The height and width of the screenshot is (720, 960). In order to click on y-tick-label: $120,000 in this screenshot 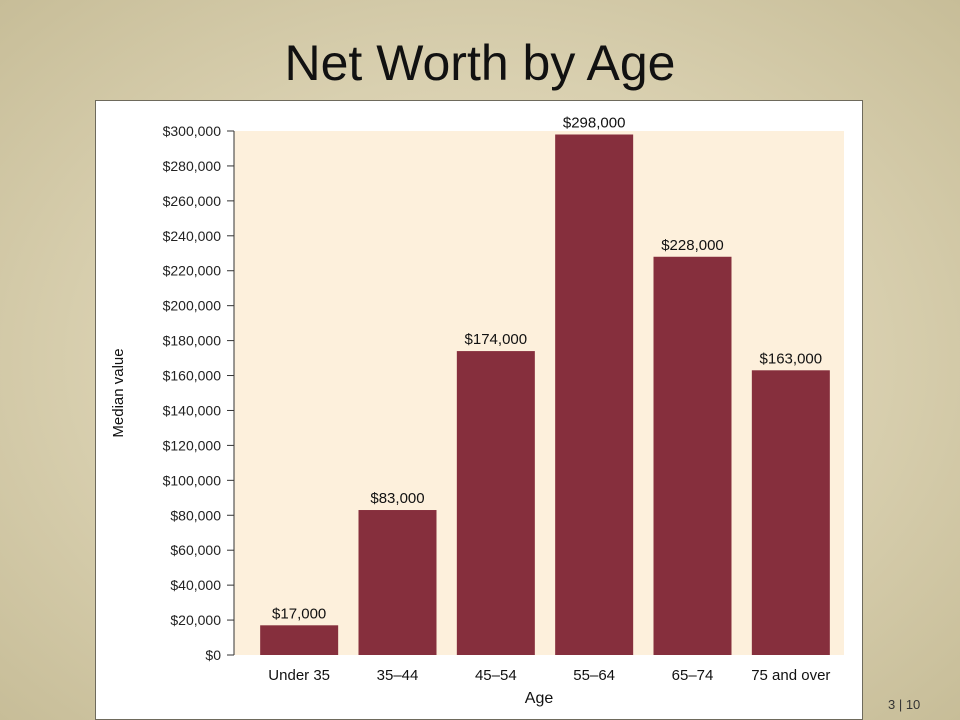, I will do `click(192, 445)`.